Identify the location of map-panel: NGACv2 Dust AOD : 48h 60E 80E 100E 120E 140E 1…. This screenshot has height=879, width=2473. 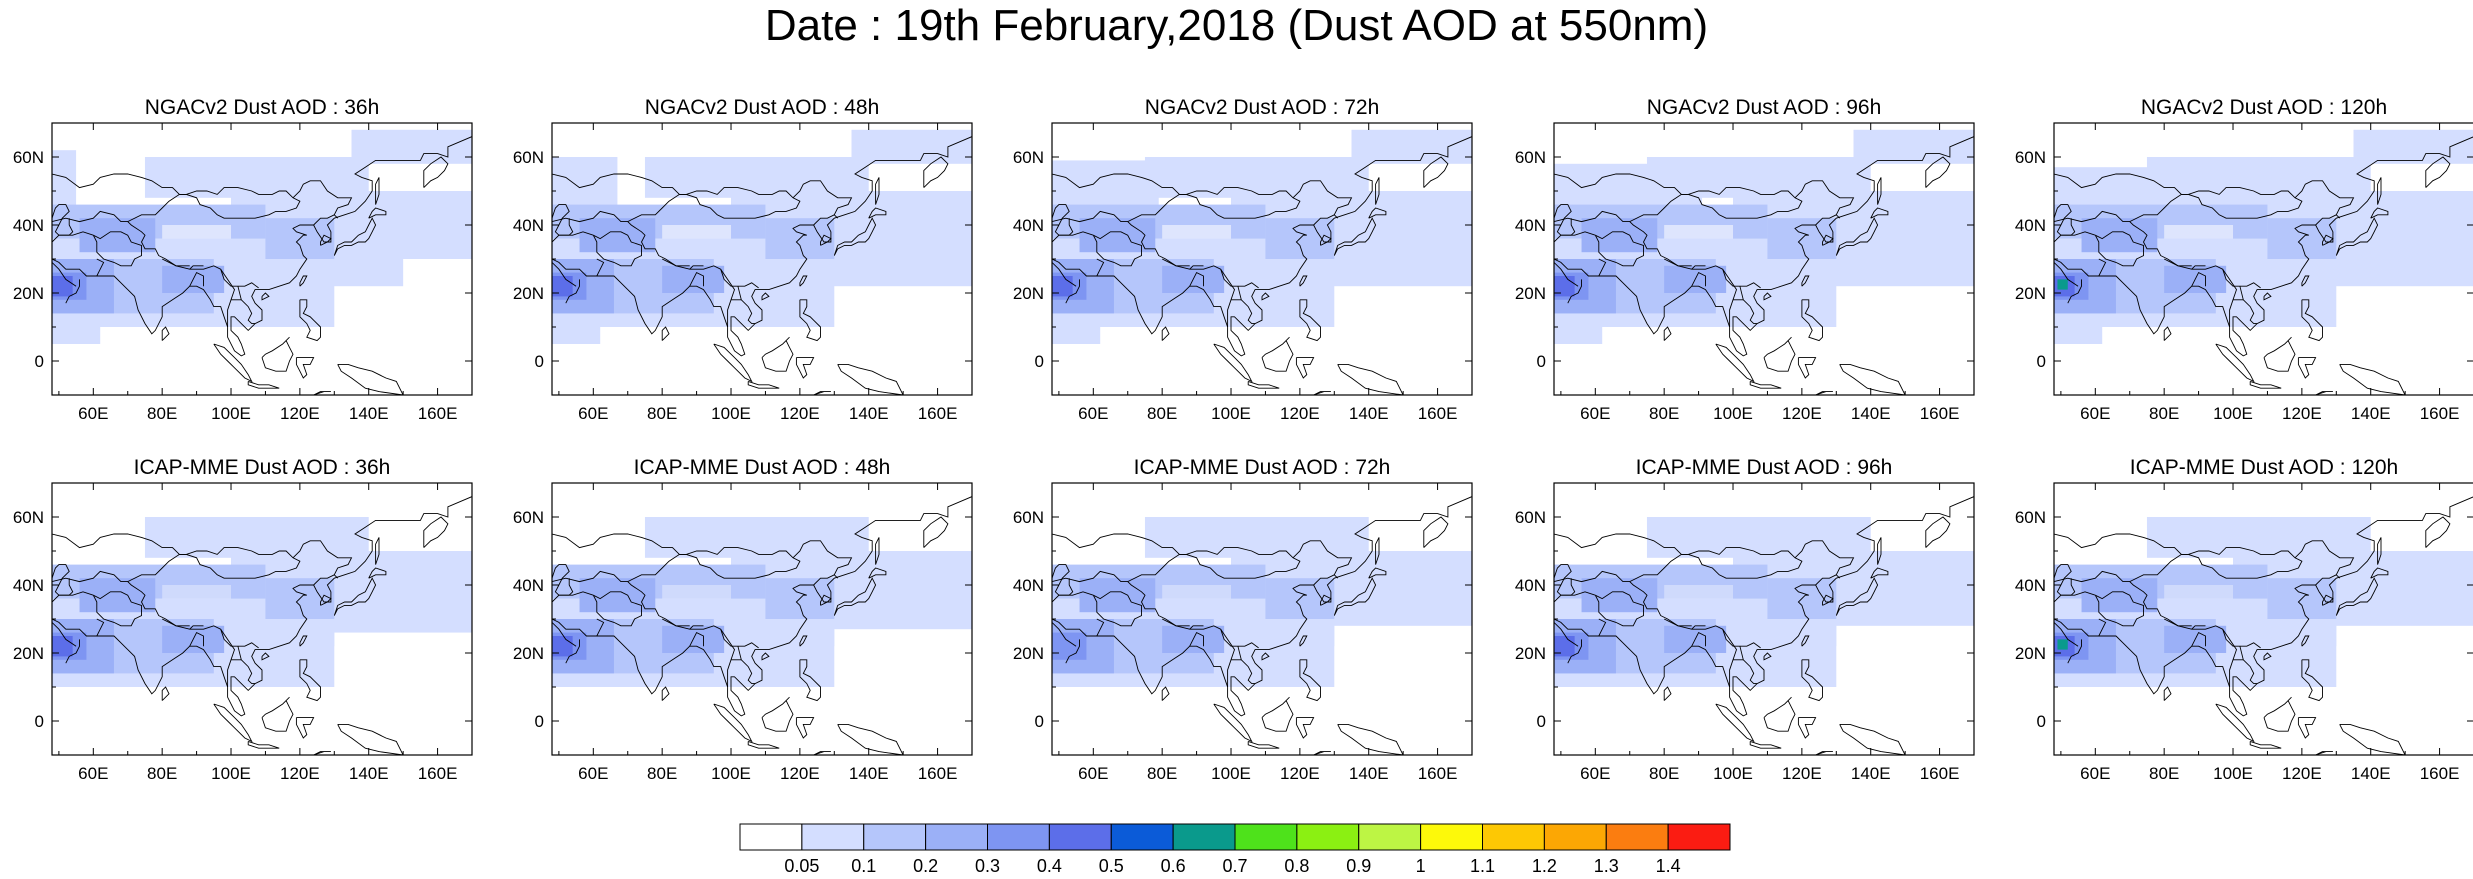
(736, 259).